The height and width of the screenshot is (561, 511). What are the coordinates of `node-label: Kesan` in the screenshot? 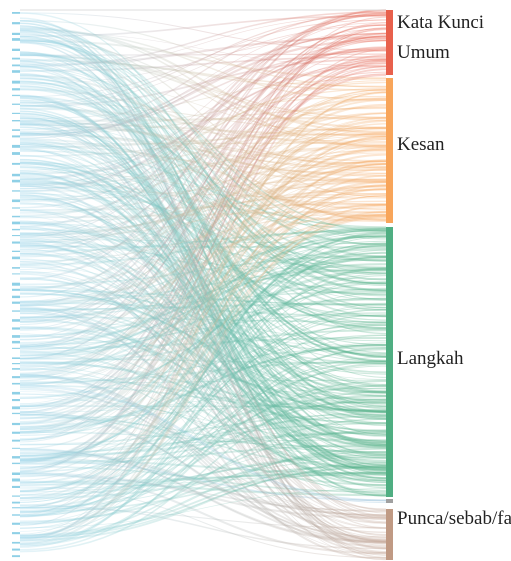 It's located at (421, 144).